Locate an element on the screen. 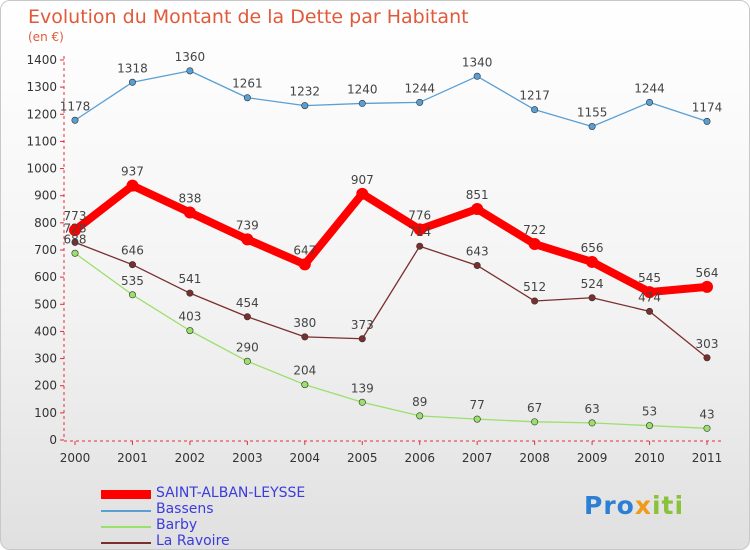  data-label: 1340 is located at coordinates (477, 62).